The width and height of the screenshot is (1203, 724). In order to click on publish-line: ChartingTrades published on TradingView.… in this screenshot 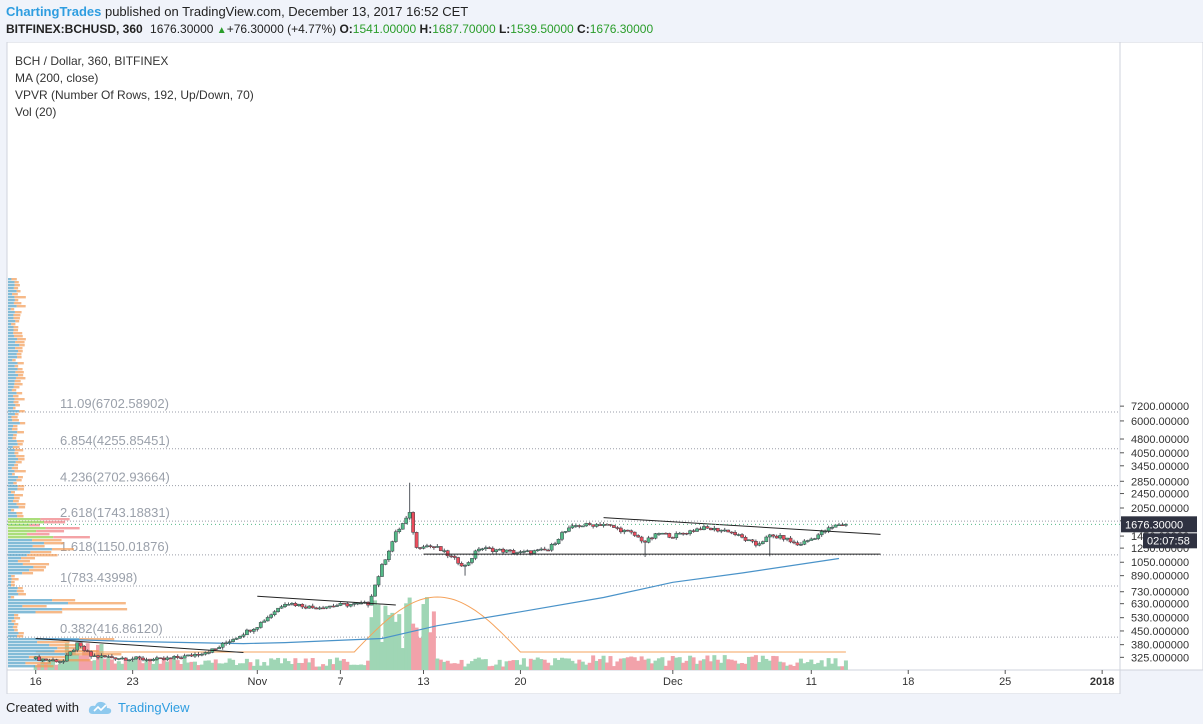, I will do `click(237, 11)`.